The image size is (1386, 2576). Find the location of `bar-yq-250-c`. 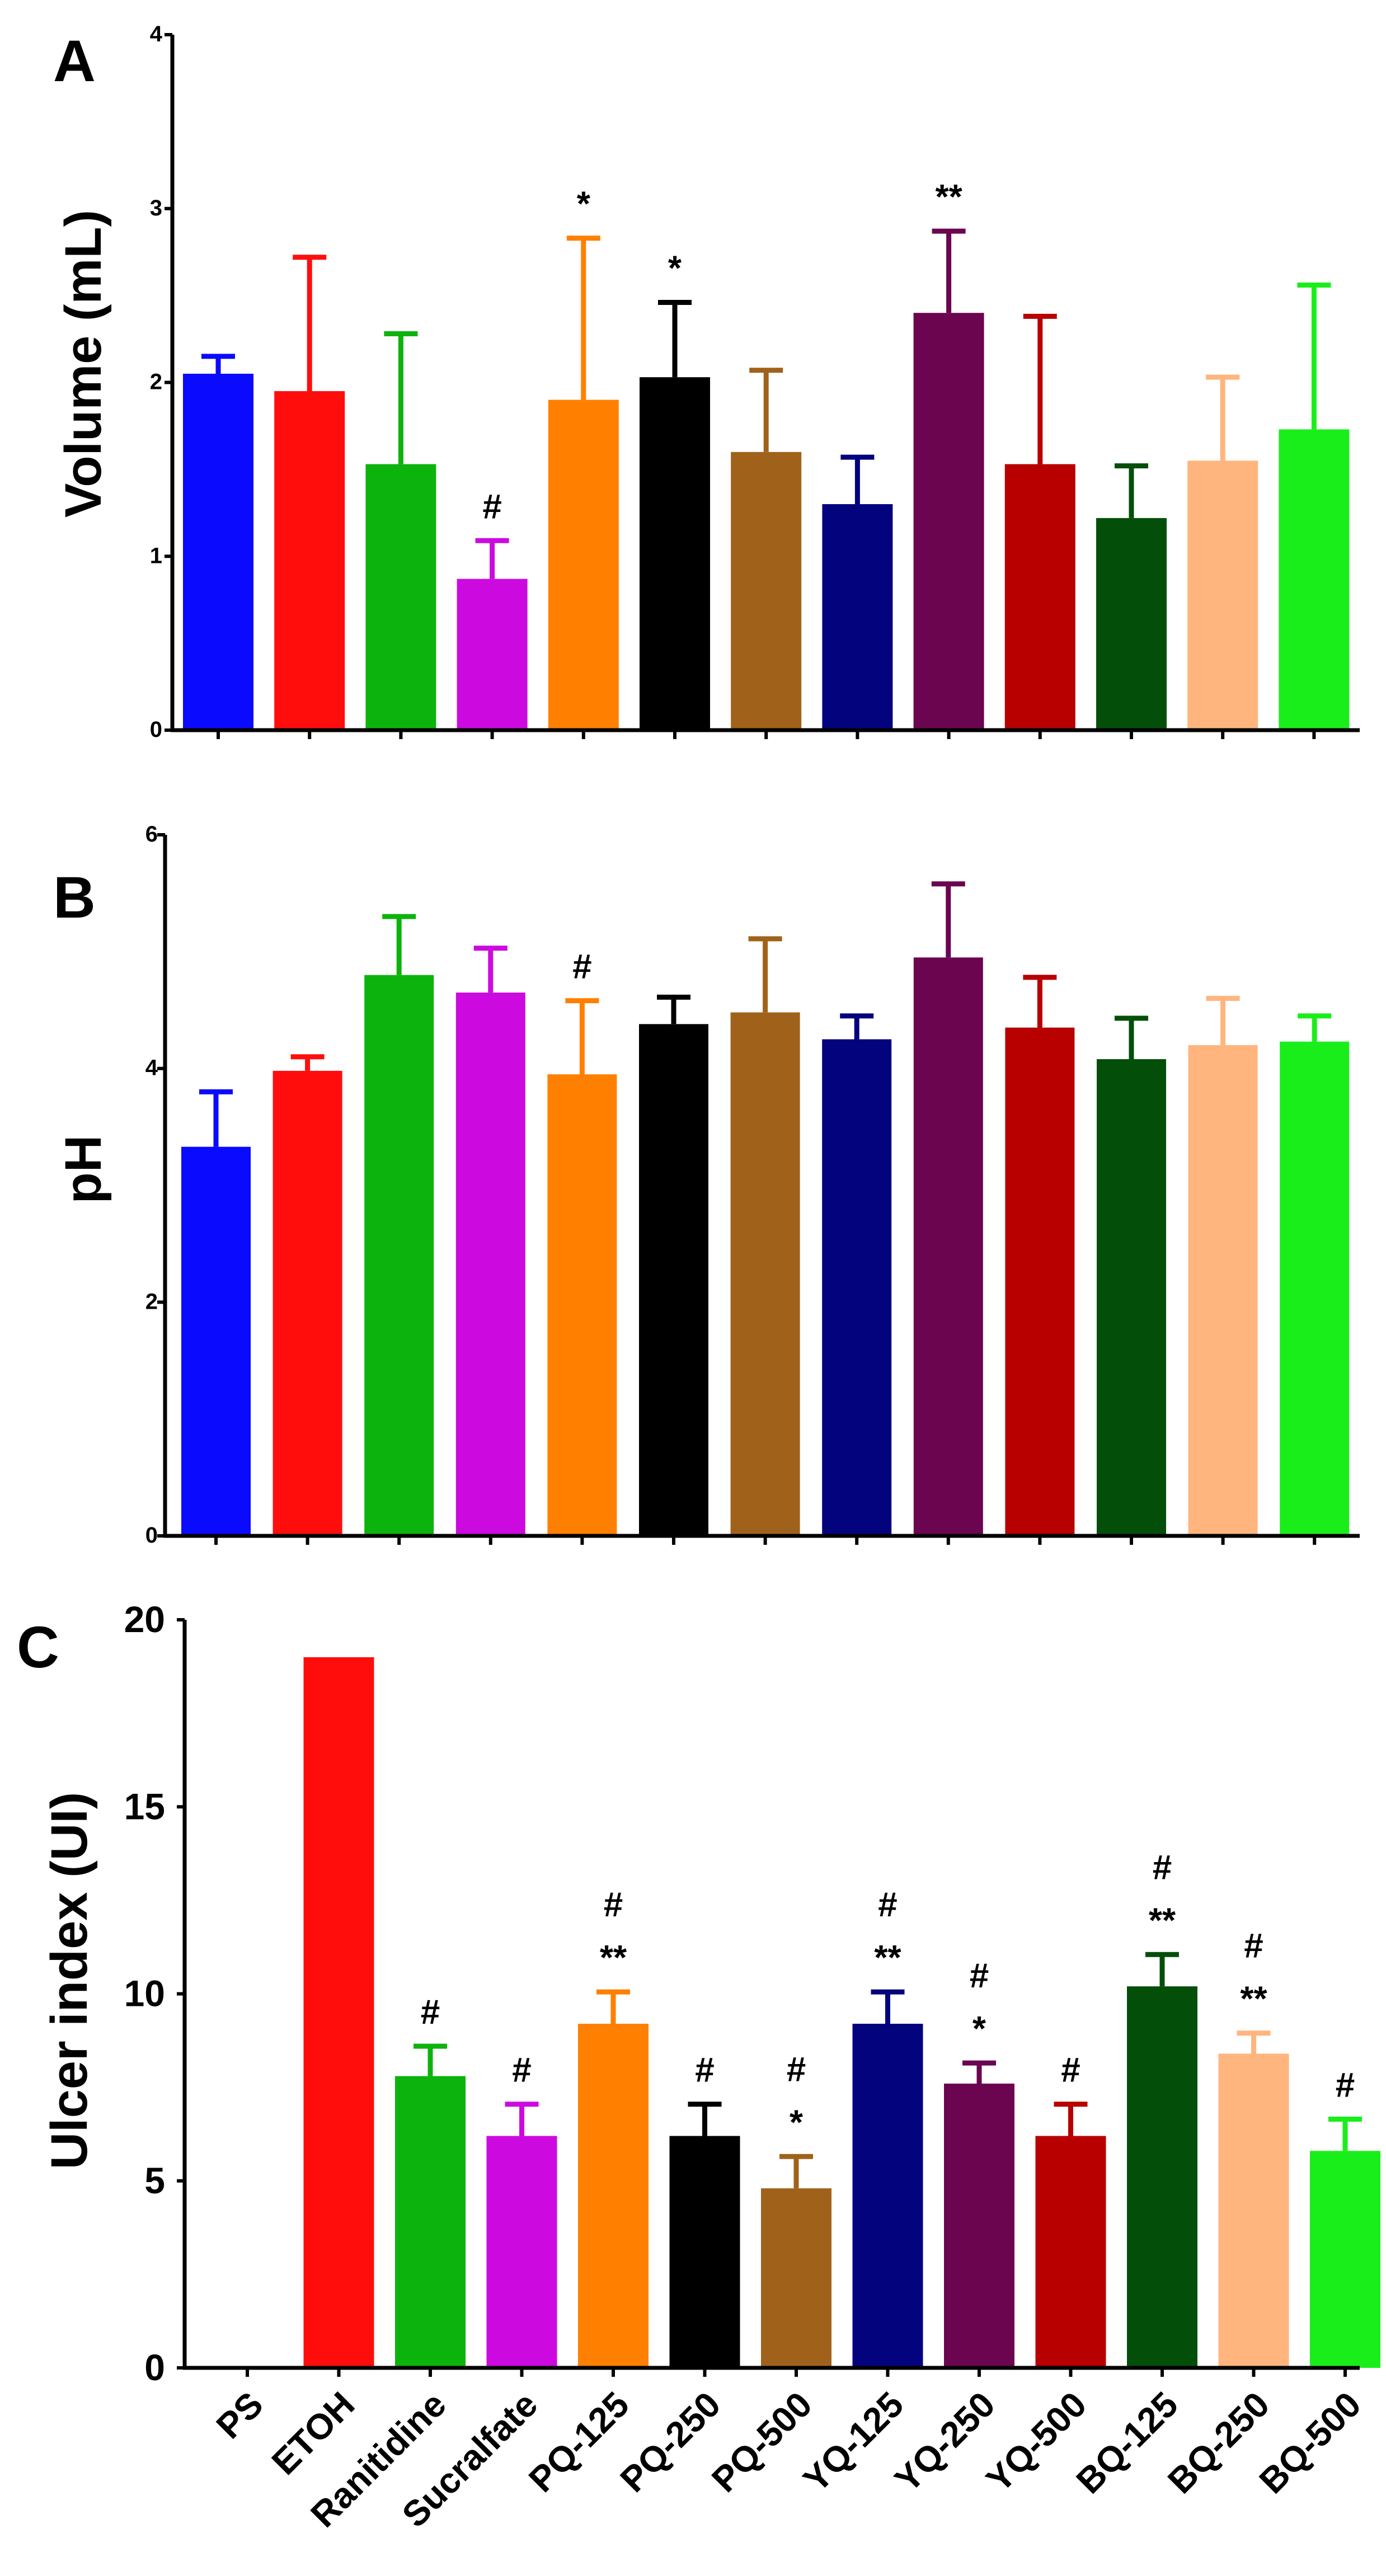

bar-yq-250-c is located at coordinates (979, 2225).